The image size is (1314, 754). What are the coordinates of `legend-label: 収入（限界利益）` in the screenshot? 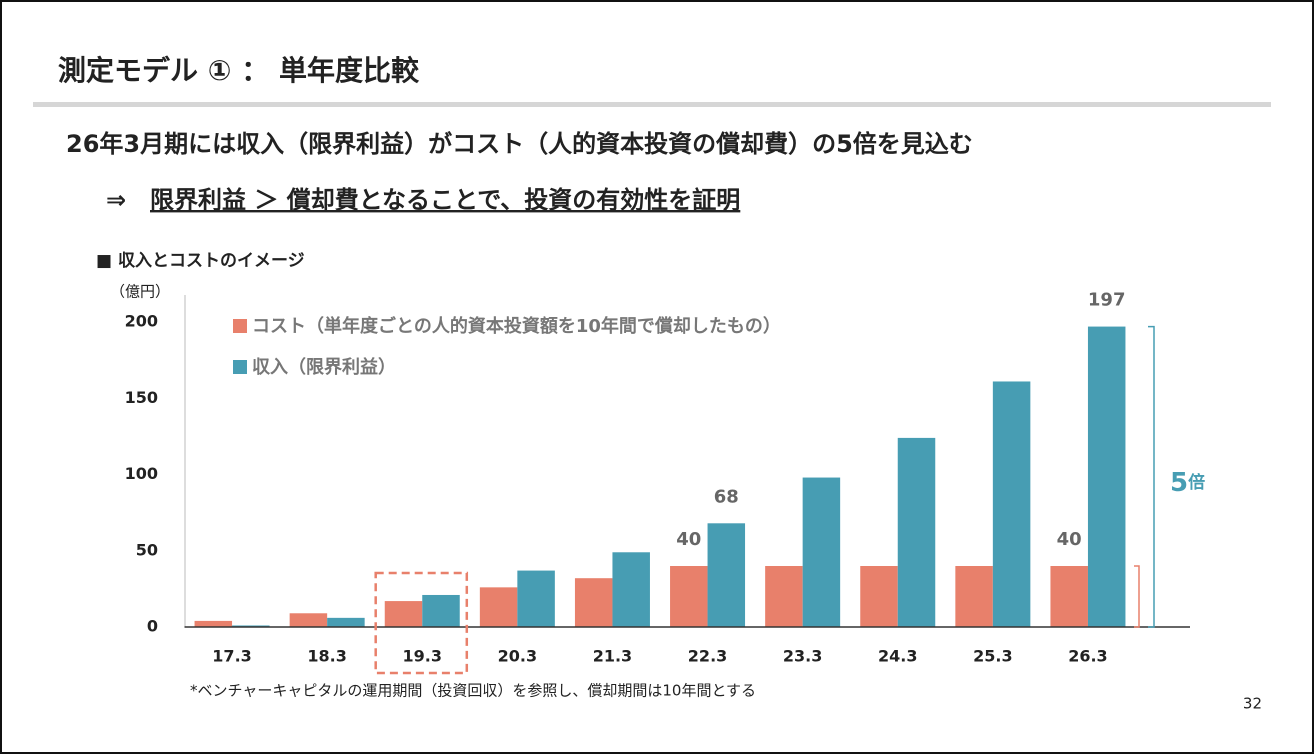 It's located at (324, 367).